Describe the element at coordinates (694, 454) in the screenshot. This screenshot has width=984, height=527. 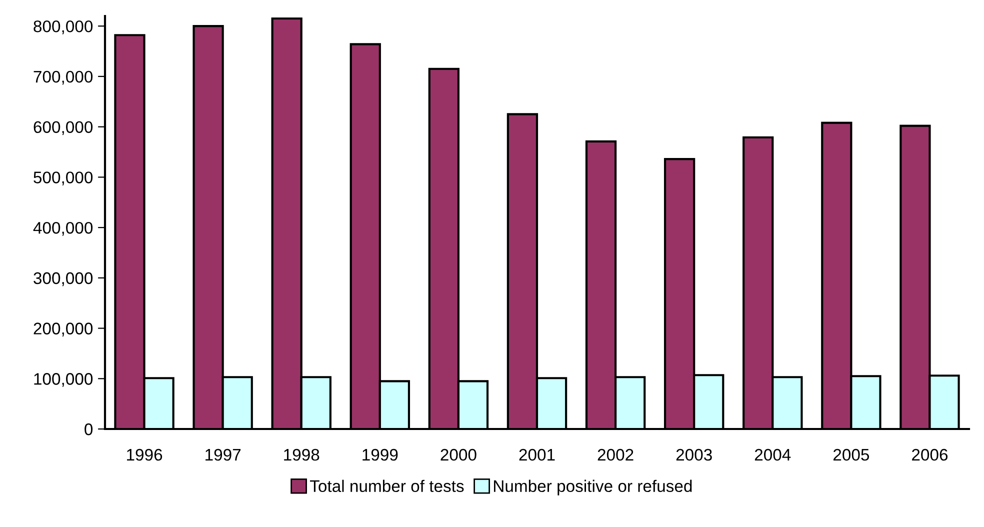
I see `x-tick-label: 2003` at that location.